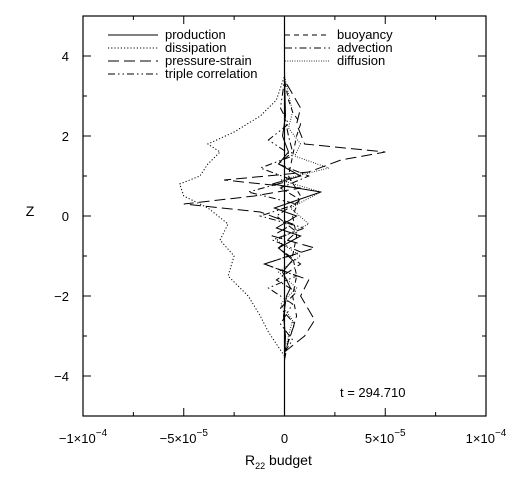 The height and width of the screenshot is (478, 526). Describe the element at coordinates (260, 466) in the screenshot. I see `x-axis-label-subscript: 22` at that location.